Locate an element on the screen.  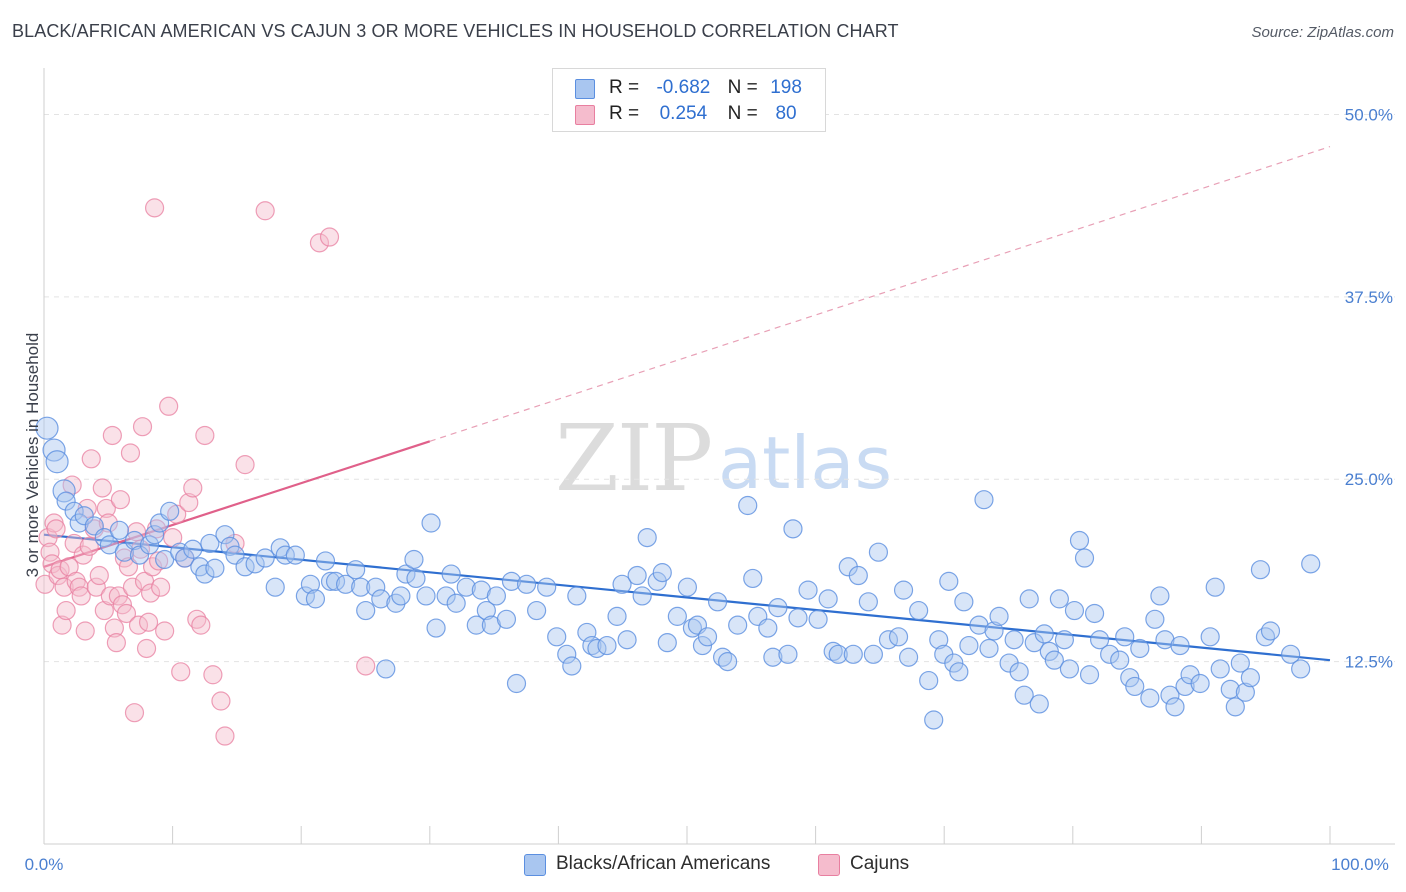
y-tick-labels: 12.5% 25.0% 37.5% 50.0% is located at coordinates (1369, 388).